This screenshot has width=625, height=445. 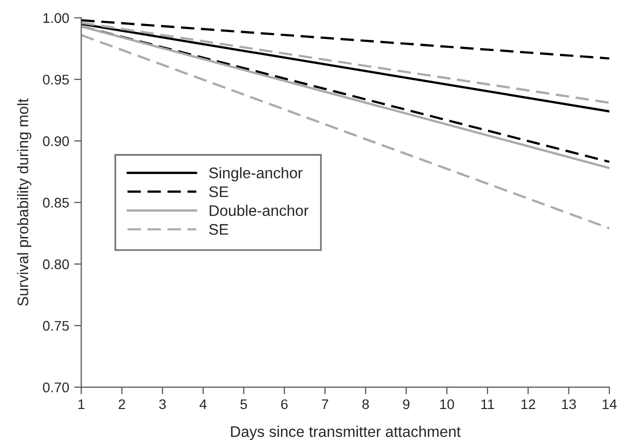 I want to click on x-tick-label: 5, so click(x=244, y=404).